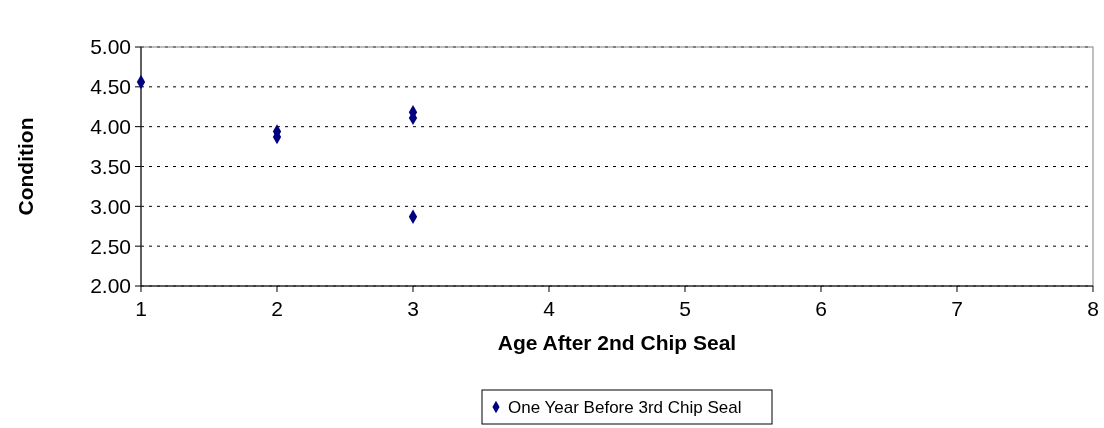 The width and height of the screenshot is (1104, 428). I want to click on y-tick-label: 3.50, so click(110, 166).